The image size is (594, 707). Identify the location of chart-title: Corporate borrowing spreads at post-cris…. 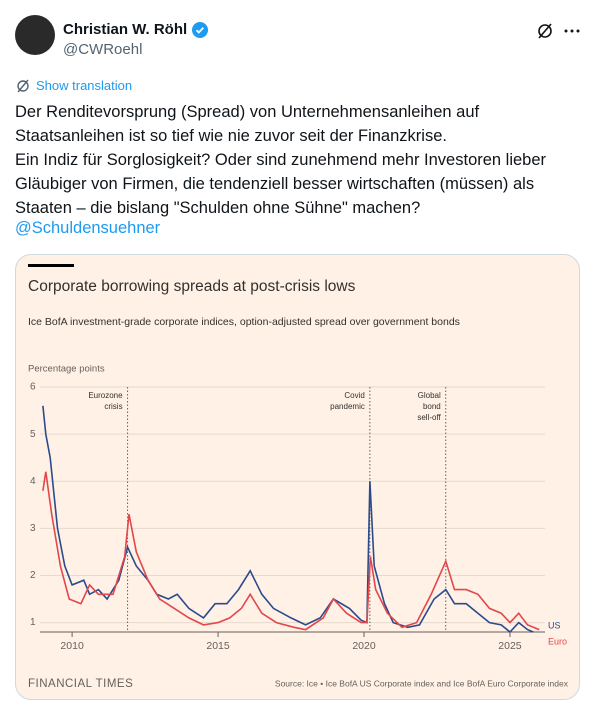
(192, 286).